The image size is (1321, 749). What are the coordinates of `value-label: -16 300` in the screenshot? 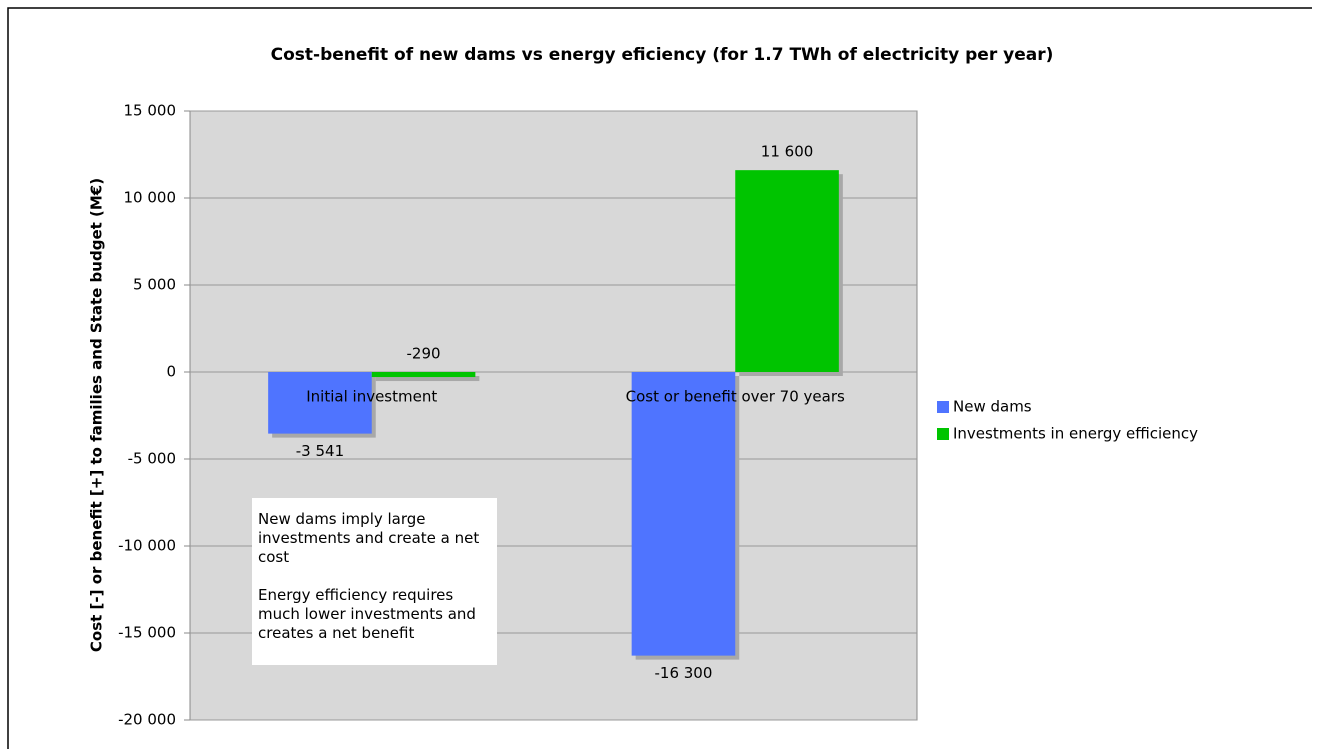 It's located at (683, 673).